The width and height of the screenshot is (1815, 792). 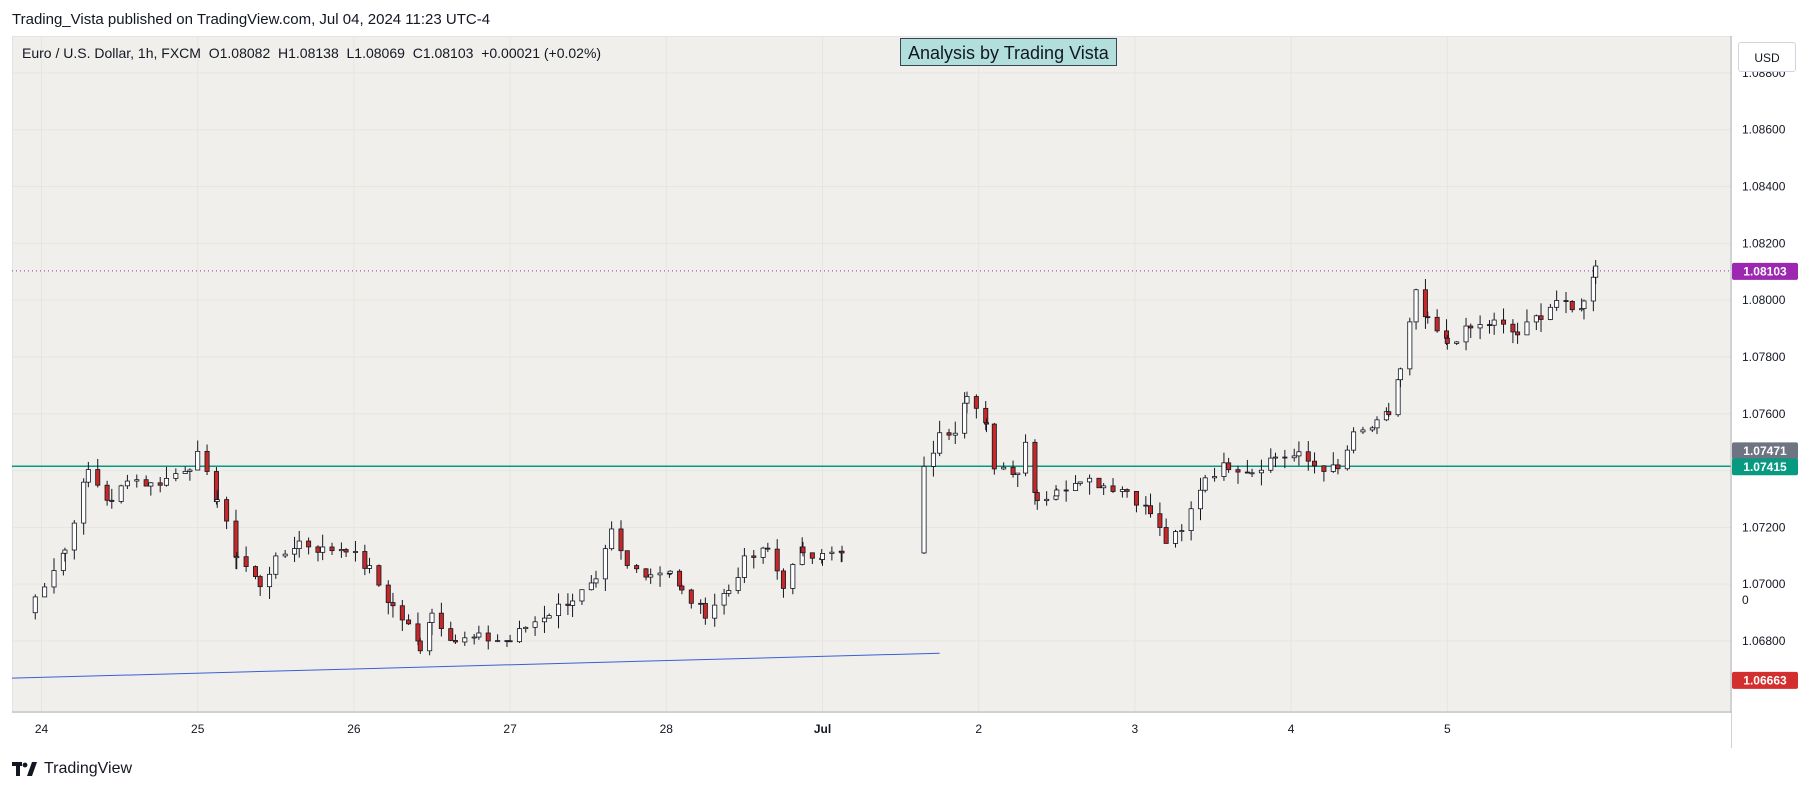 I want to click on trend-line, so click(x=476, y=665).